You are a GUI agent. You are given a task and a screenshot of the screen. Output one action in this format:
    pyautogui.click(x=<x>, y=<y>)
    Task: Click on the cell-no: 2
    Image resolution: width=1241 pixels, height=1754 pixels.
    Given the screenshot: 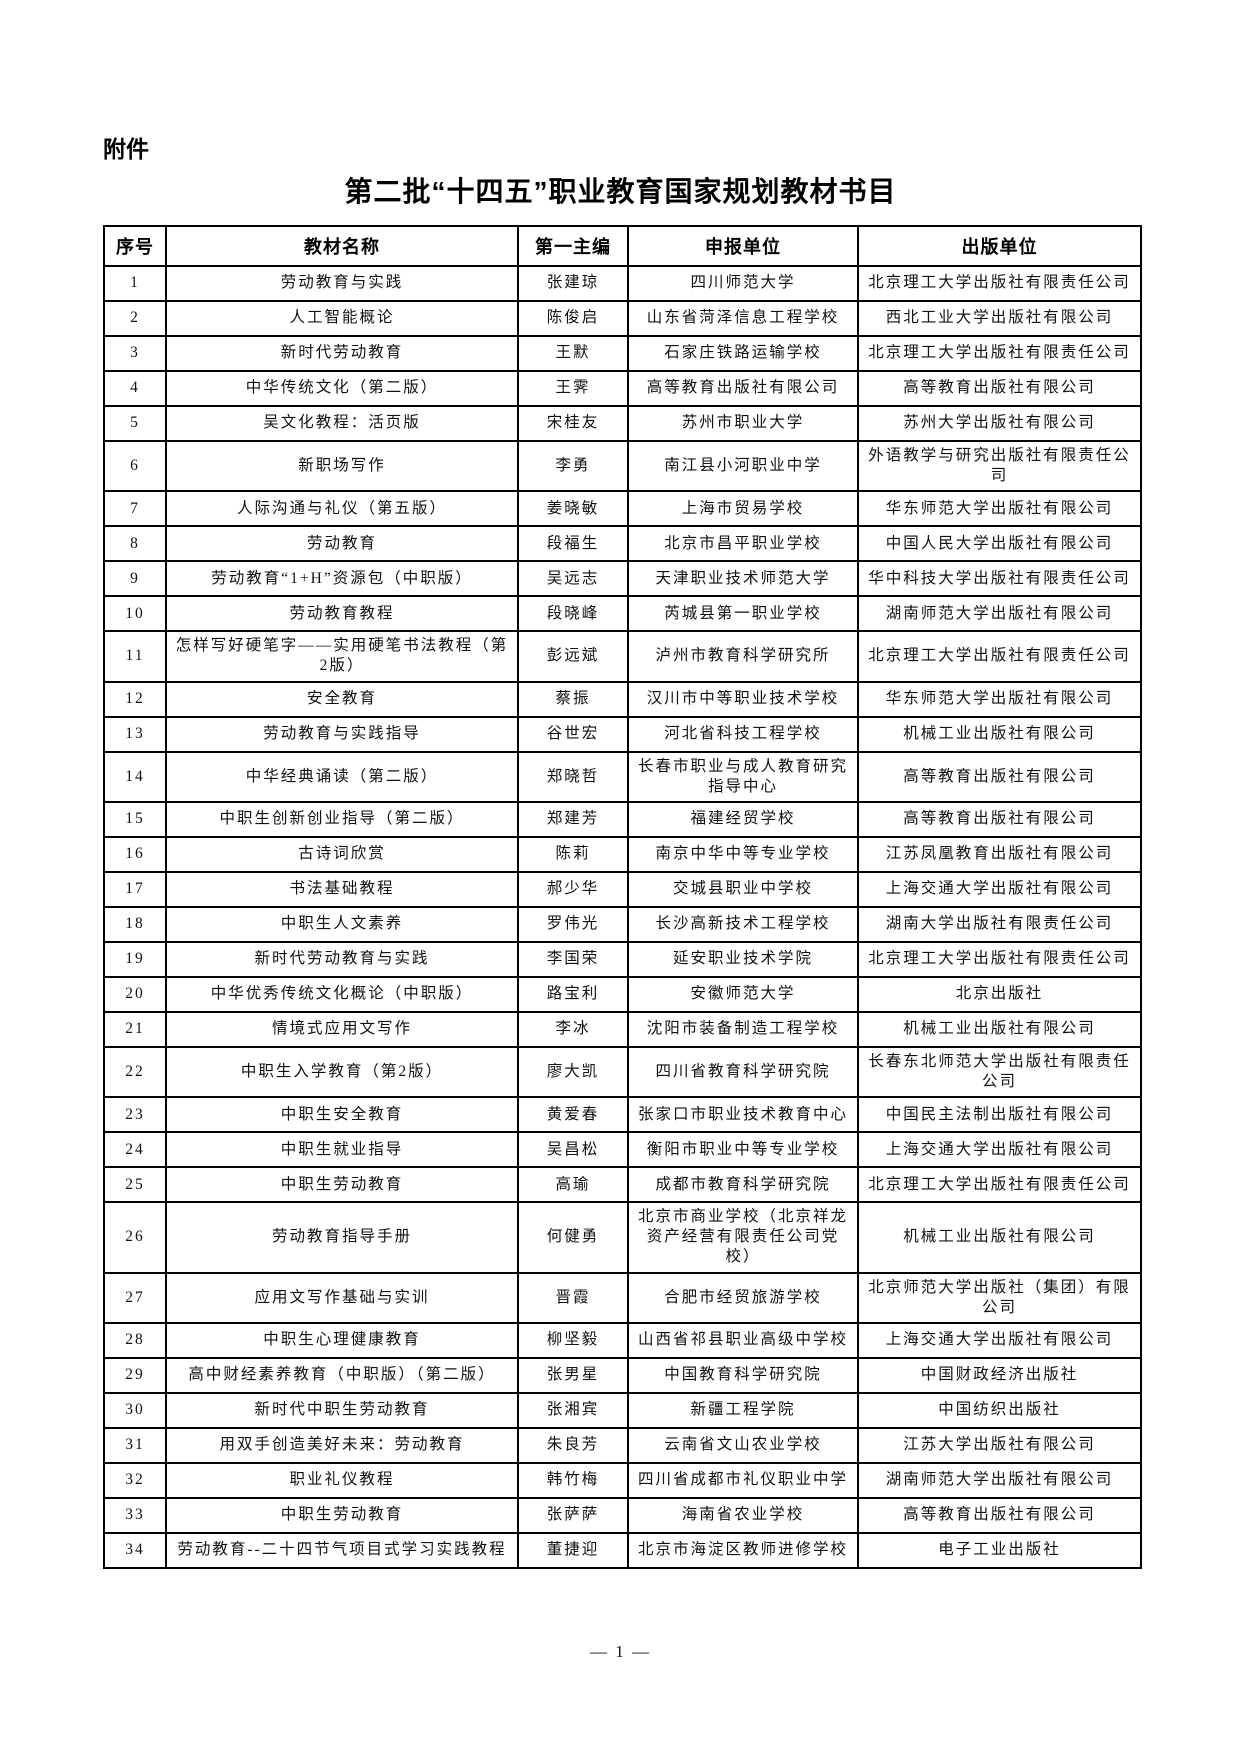 What is the action you would take?
    pyautogui.click(x=135, y=318)
    